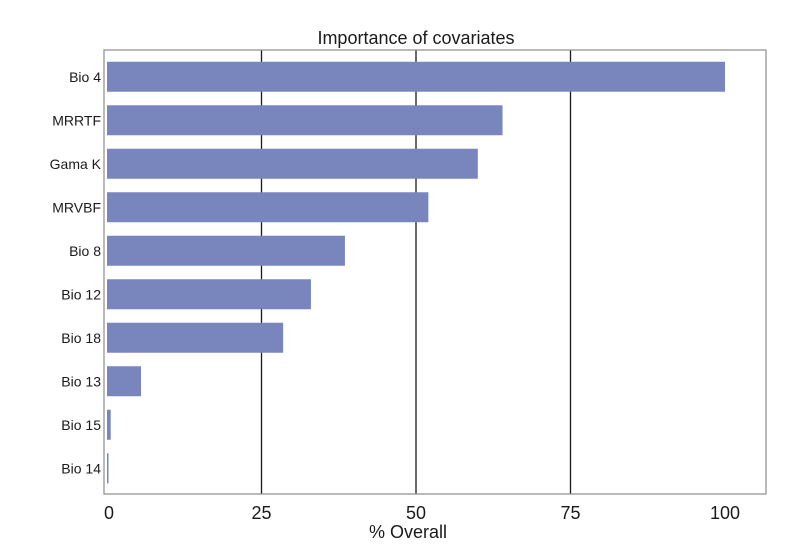  Describe the element at coordinates (76, 207) in the screenshot. I see `category-label: MRVBF` at that location.